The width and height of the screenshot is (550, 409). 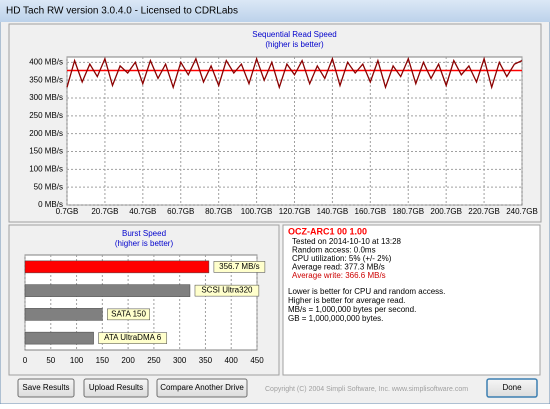 I want to click on bar-label: 356.7 MB/s, so click(x=239, y=266).